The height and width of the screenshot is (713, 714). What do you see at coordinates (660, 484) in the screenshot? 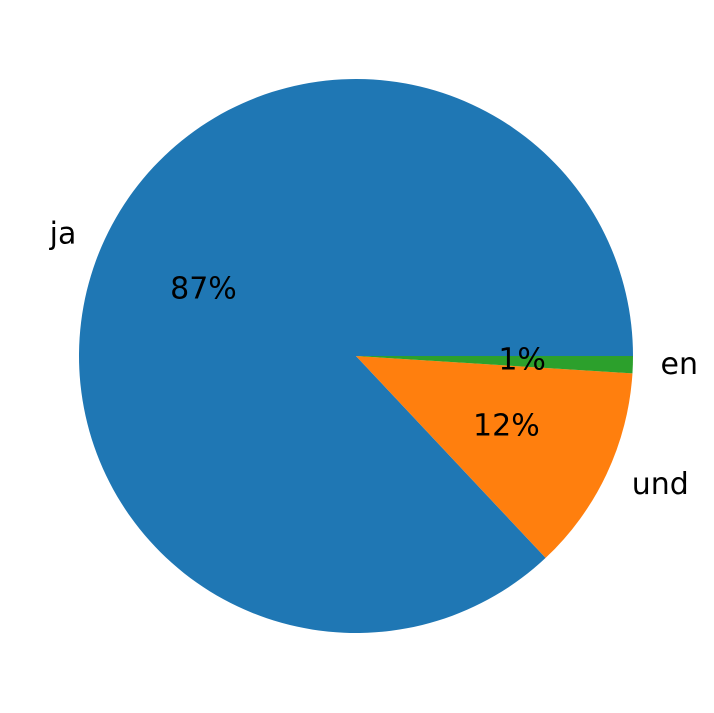
I see `slice-label: und` at bounding box center [660, 484].